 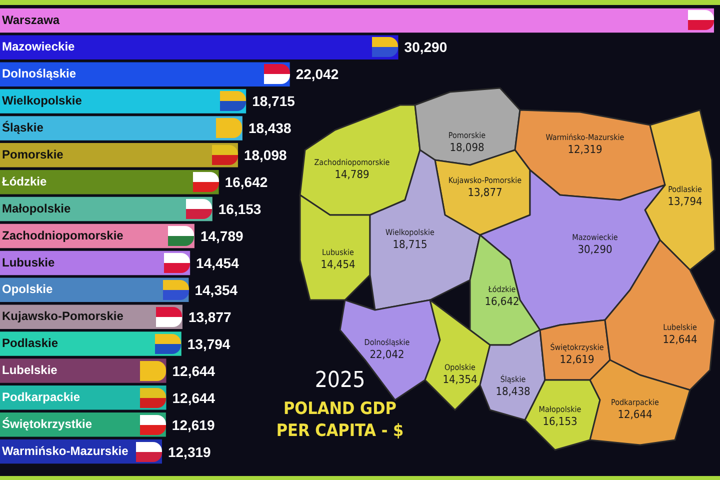 What do you see at coordinates (467, 135) in the screenshot?
I see `category-label: Pomorskie` at bounding box center [467, 135].